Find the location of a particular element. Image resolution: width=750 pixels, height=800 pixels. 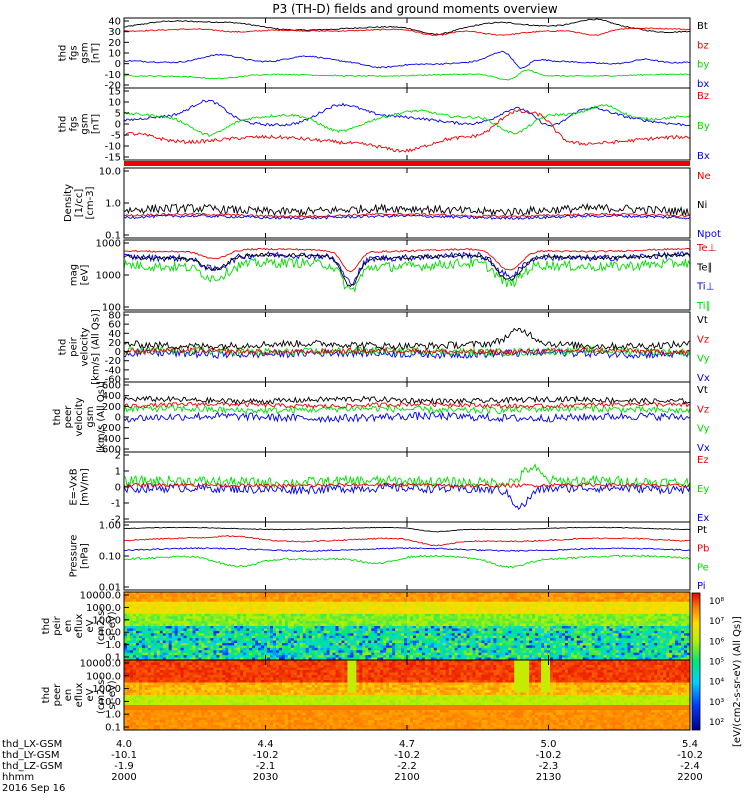

series-line-Npot is located at coordinates (407, 217).